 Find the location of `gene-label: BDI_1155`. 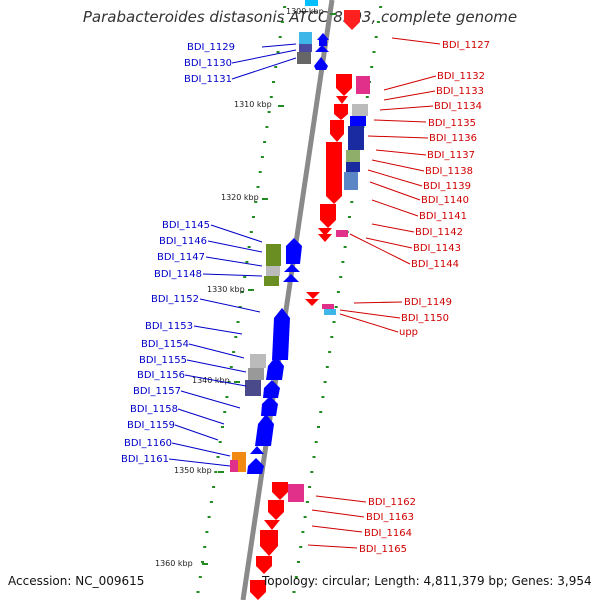

gene-label: BDI_1155 is located at coordinates (163, 360).